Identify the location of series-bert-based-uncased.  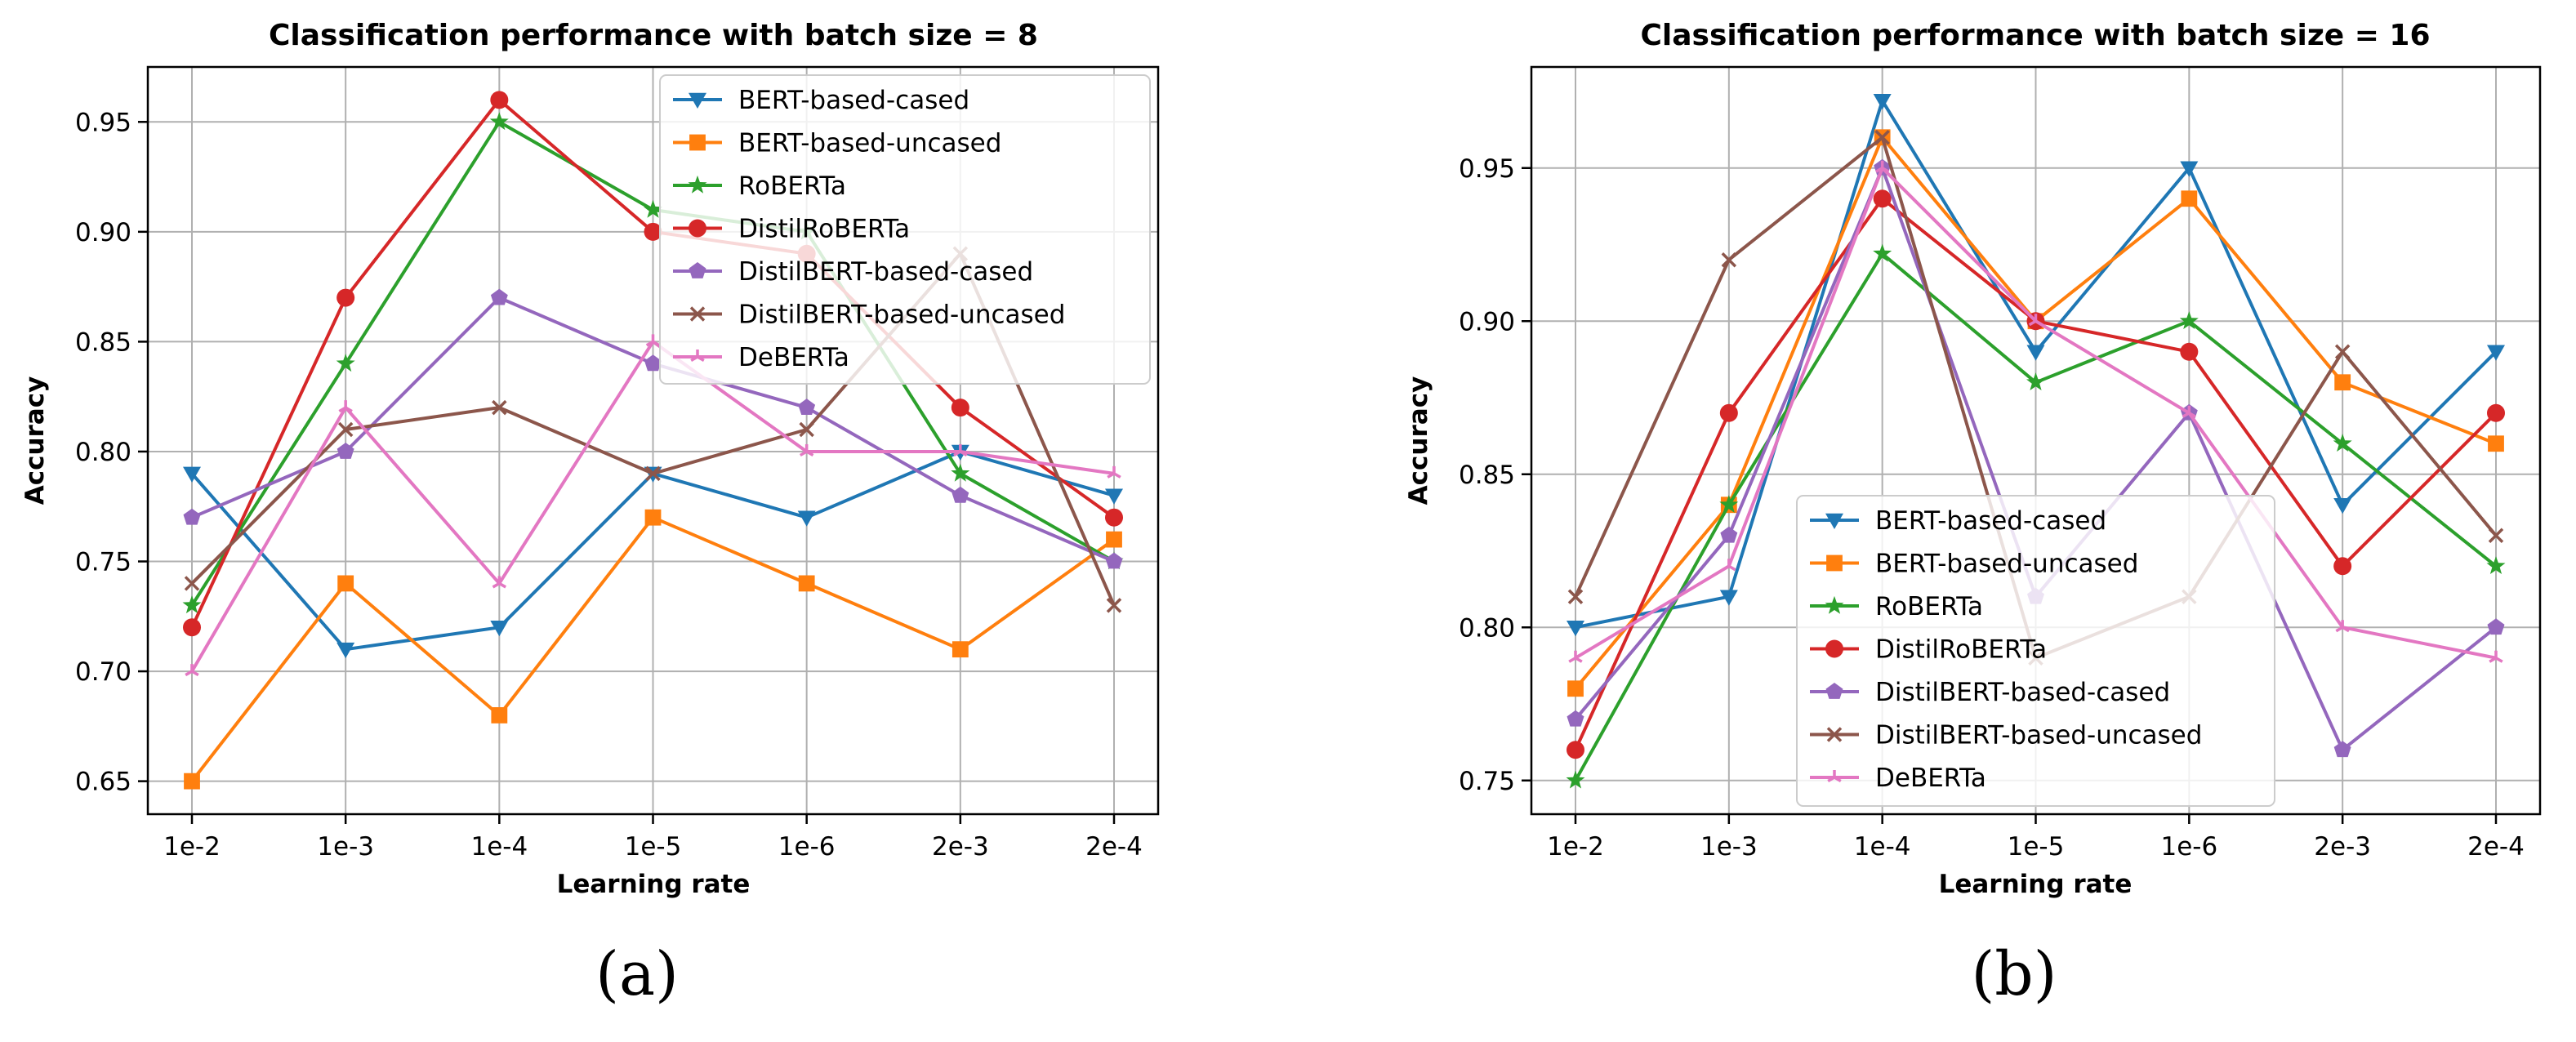
(653, 649).